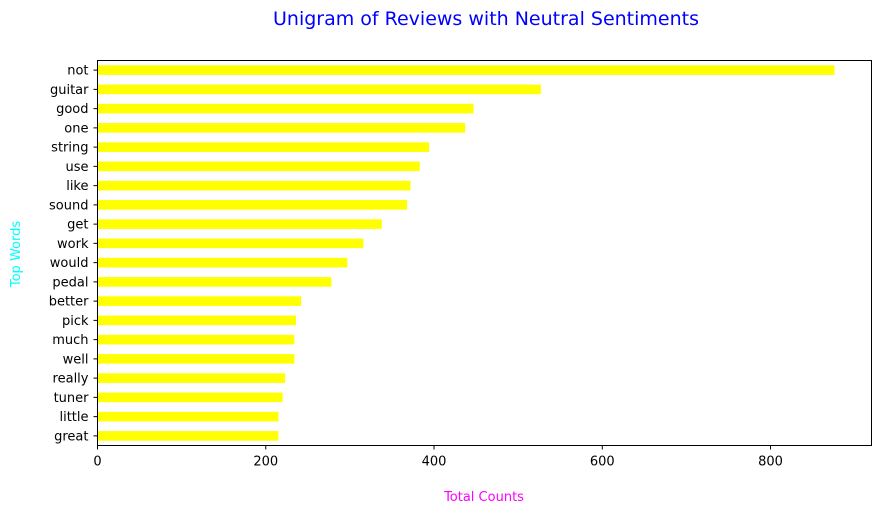 Image resolution: width=882 pixels, height=514 pixels. What do you see at coordinates (239, 224) in the screenshot?
I see `bar-get` at bounding box center [239, 224].